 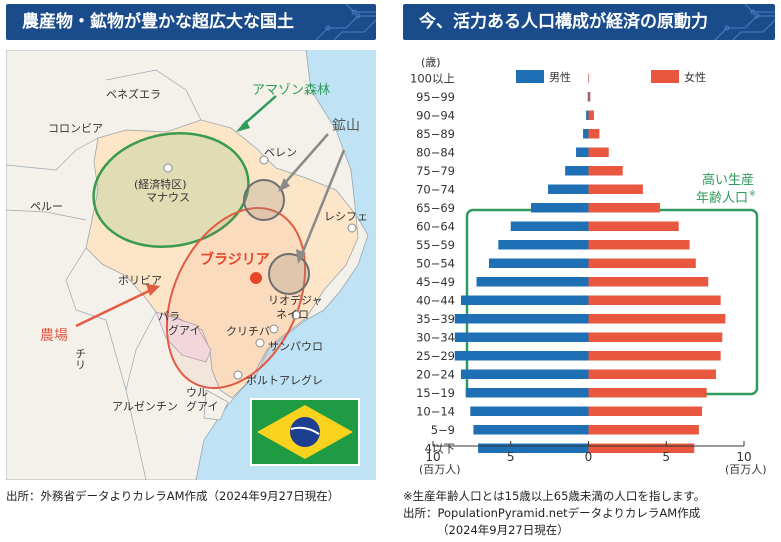 What do you see at coordinates (443, 430) in the screenshot?
I see `age-label-19: 5−9` at bounding box center [443, 430].